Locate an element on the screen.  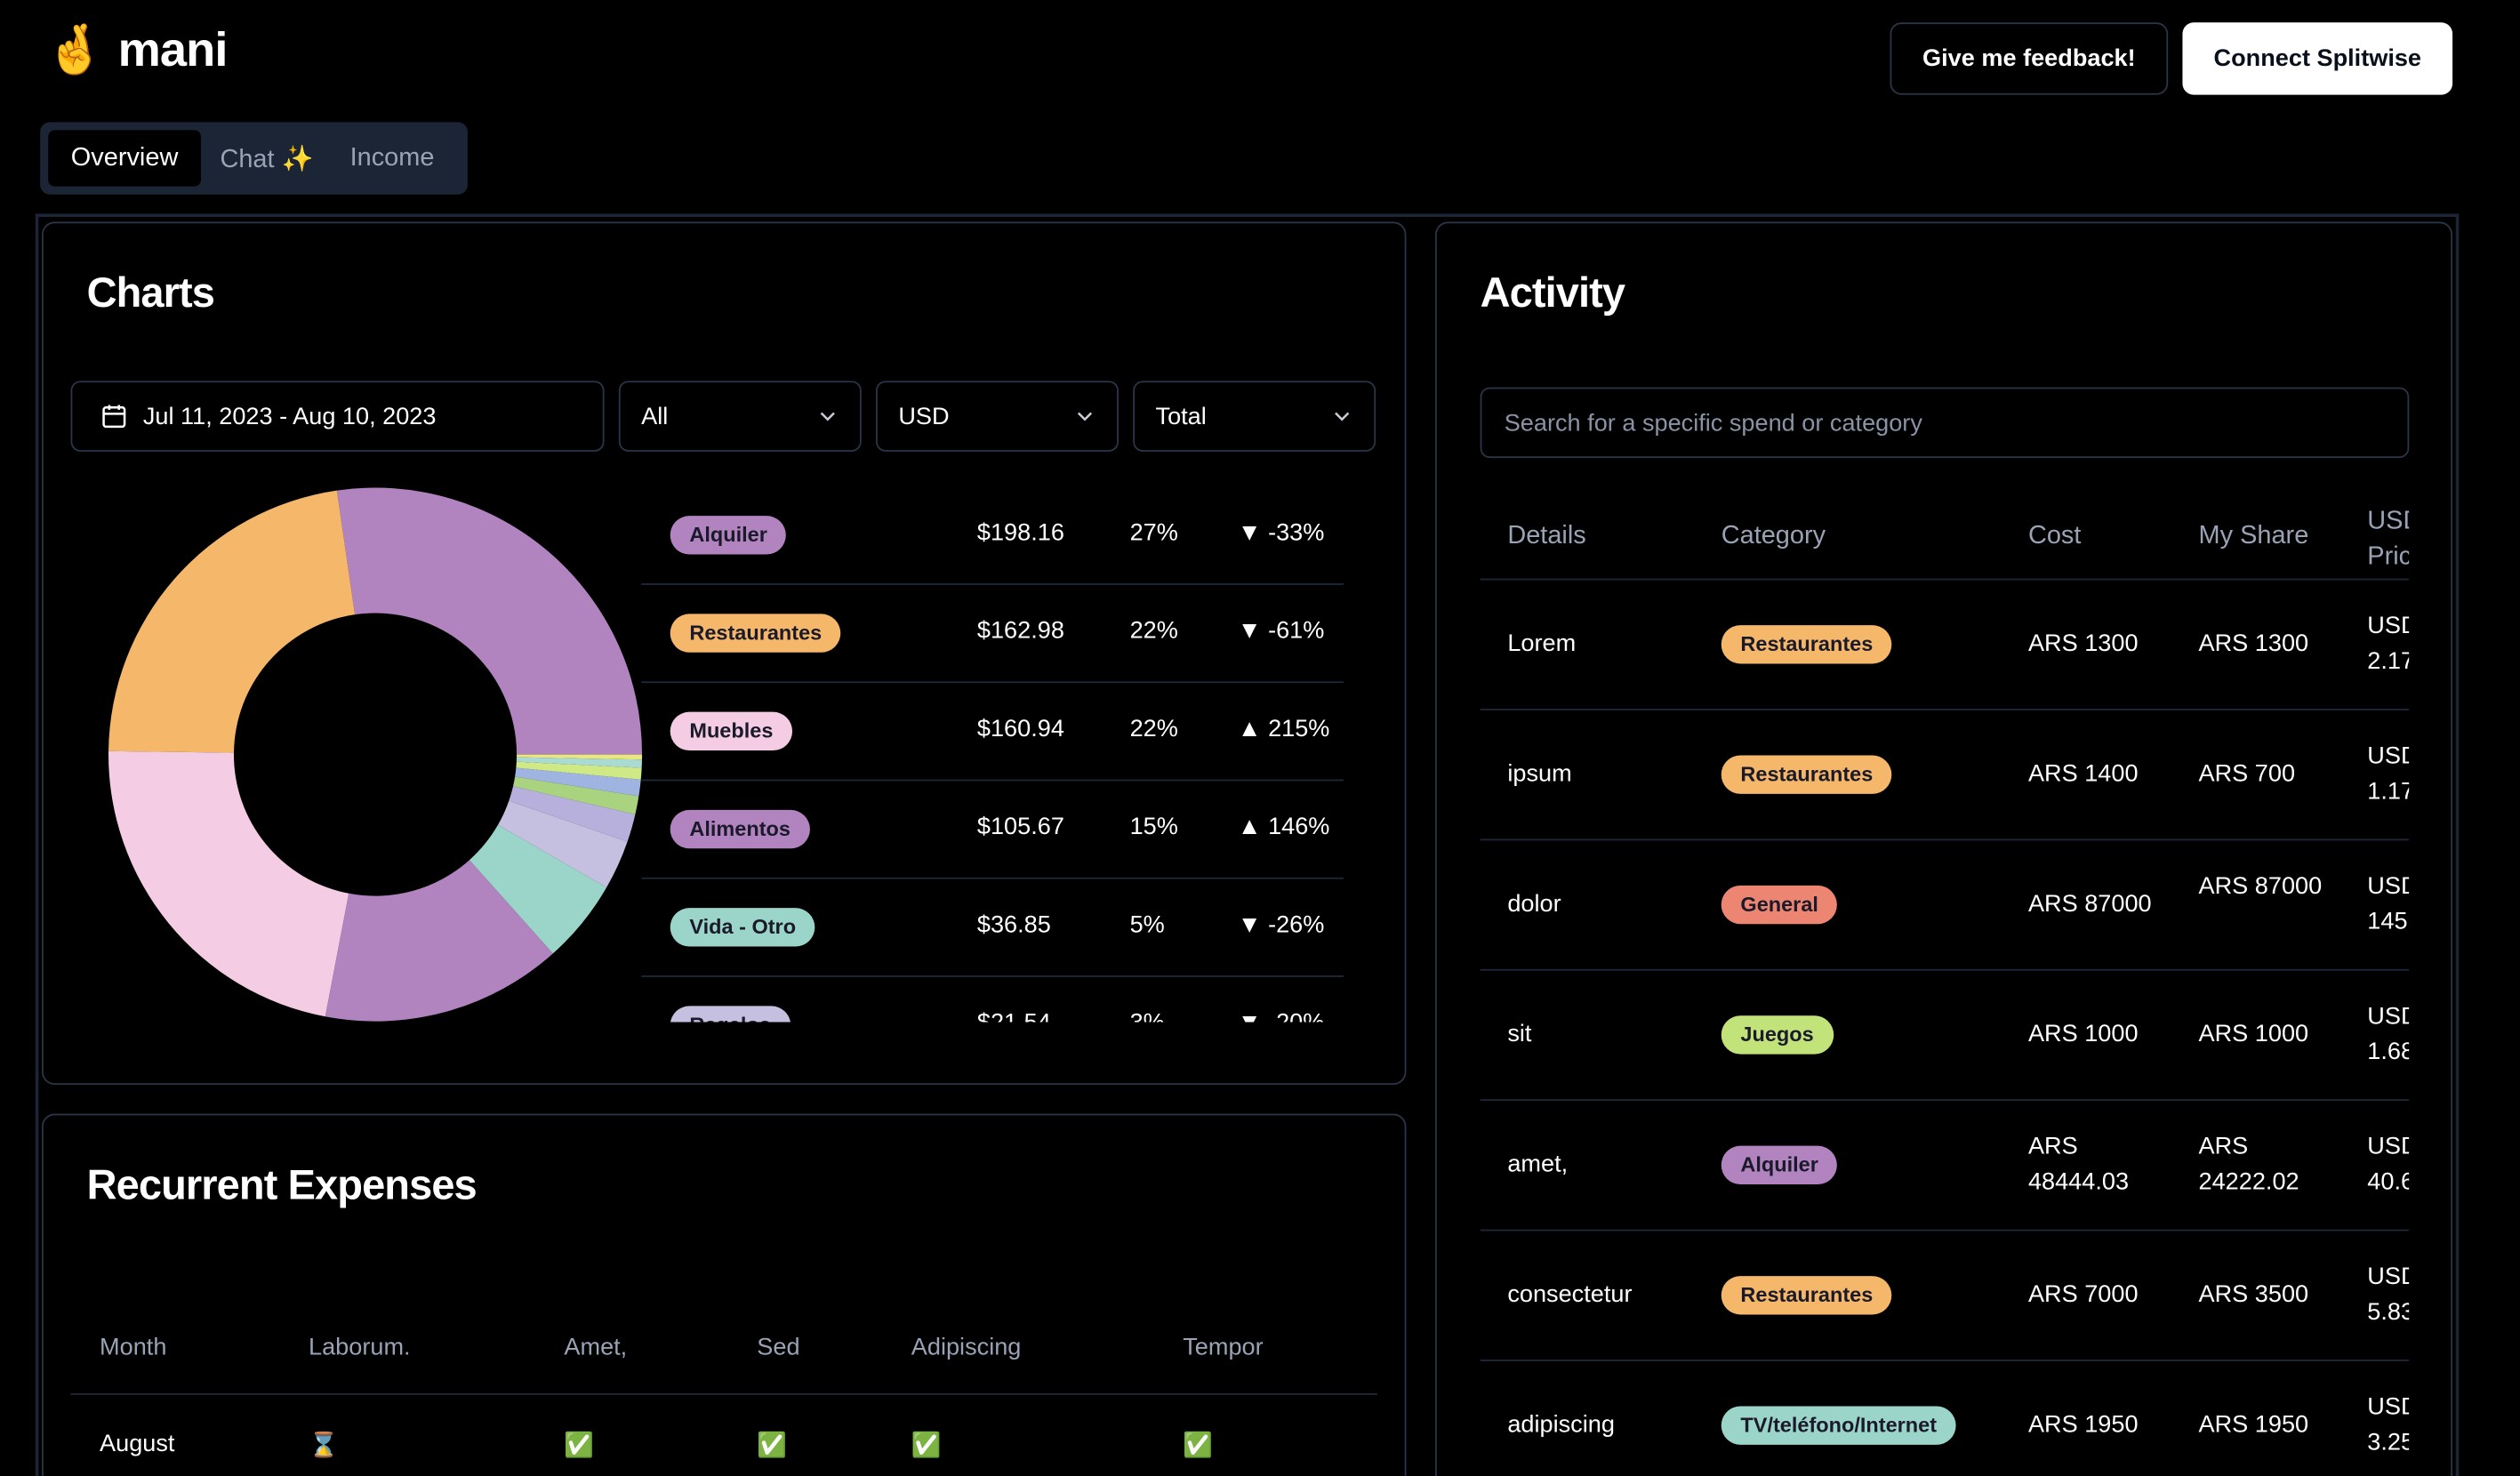
col-tempor: Tempor is located at coordinates (1223, 1348).